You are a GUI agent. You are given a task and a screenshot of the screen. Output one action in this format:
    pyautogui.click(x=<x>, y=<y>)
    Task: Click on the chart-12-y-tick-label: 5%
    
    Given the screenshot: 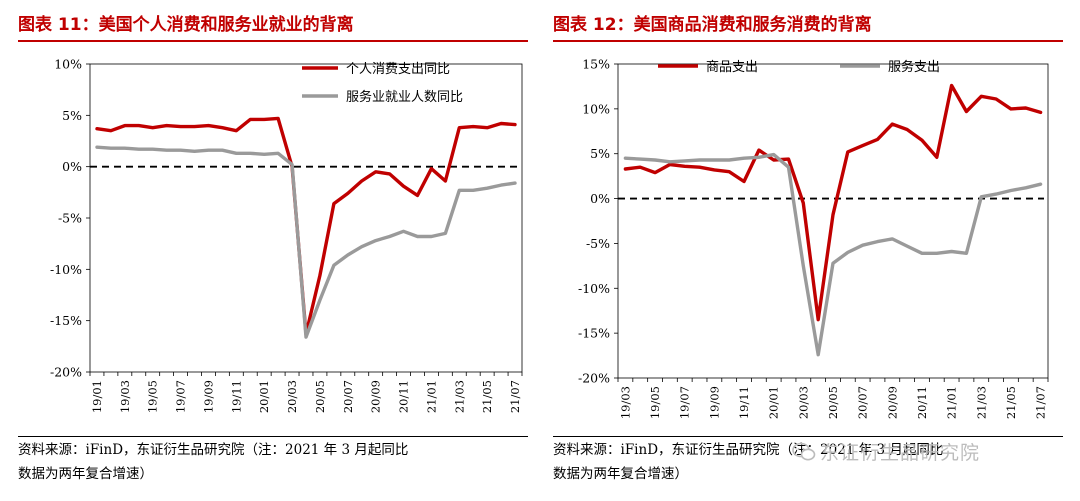 What is the action you would take?
    pyautogui.click(x=600, y=153)
    